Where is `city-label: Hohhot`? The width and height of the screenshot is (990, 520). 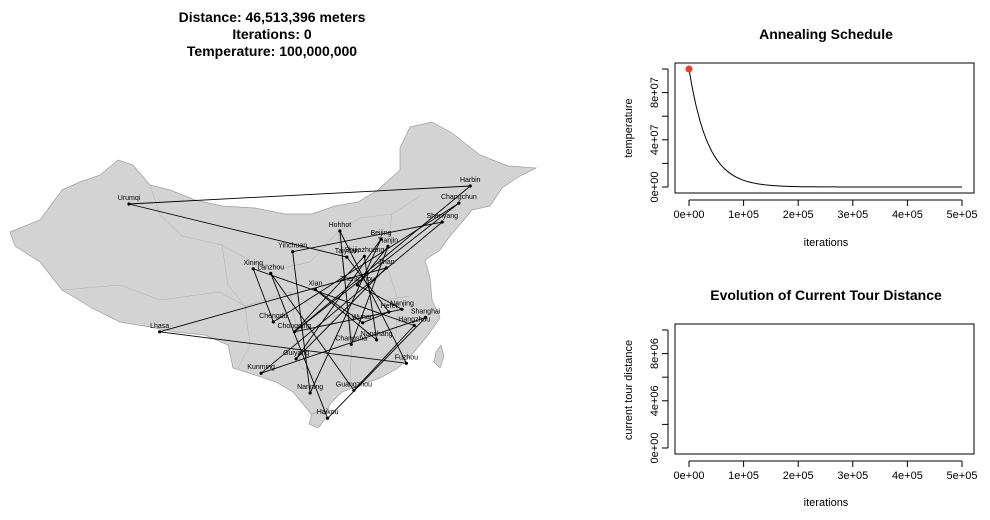 city-label: Hohhot is located at coordinates (340, 225).